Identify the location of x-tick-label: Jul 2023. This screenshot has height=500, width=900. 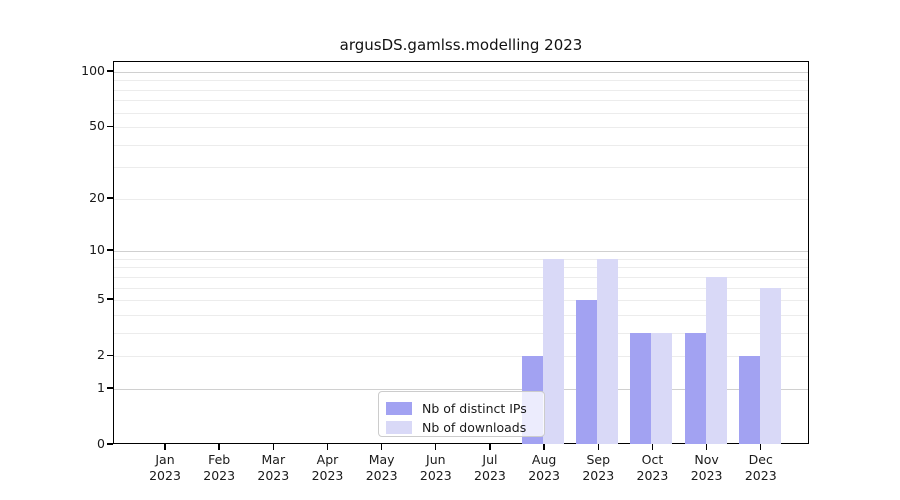
(490, 467).